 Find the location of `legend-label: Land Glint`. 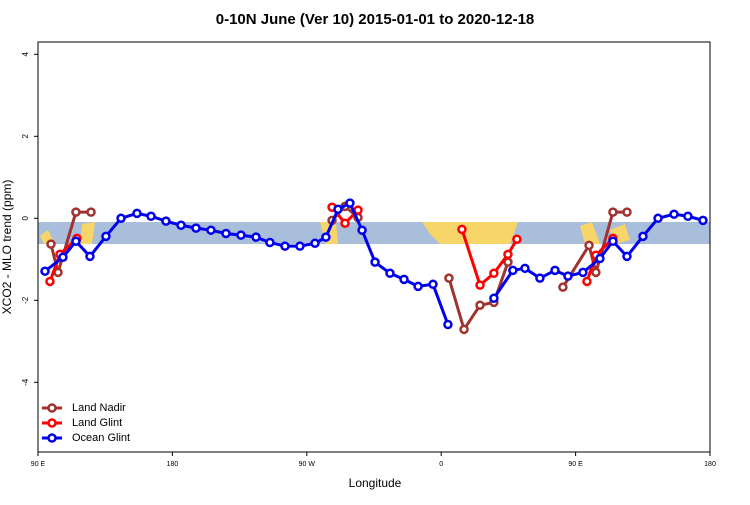

legend-label: Land Glint is located at coordinates (97, 423).